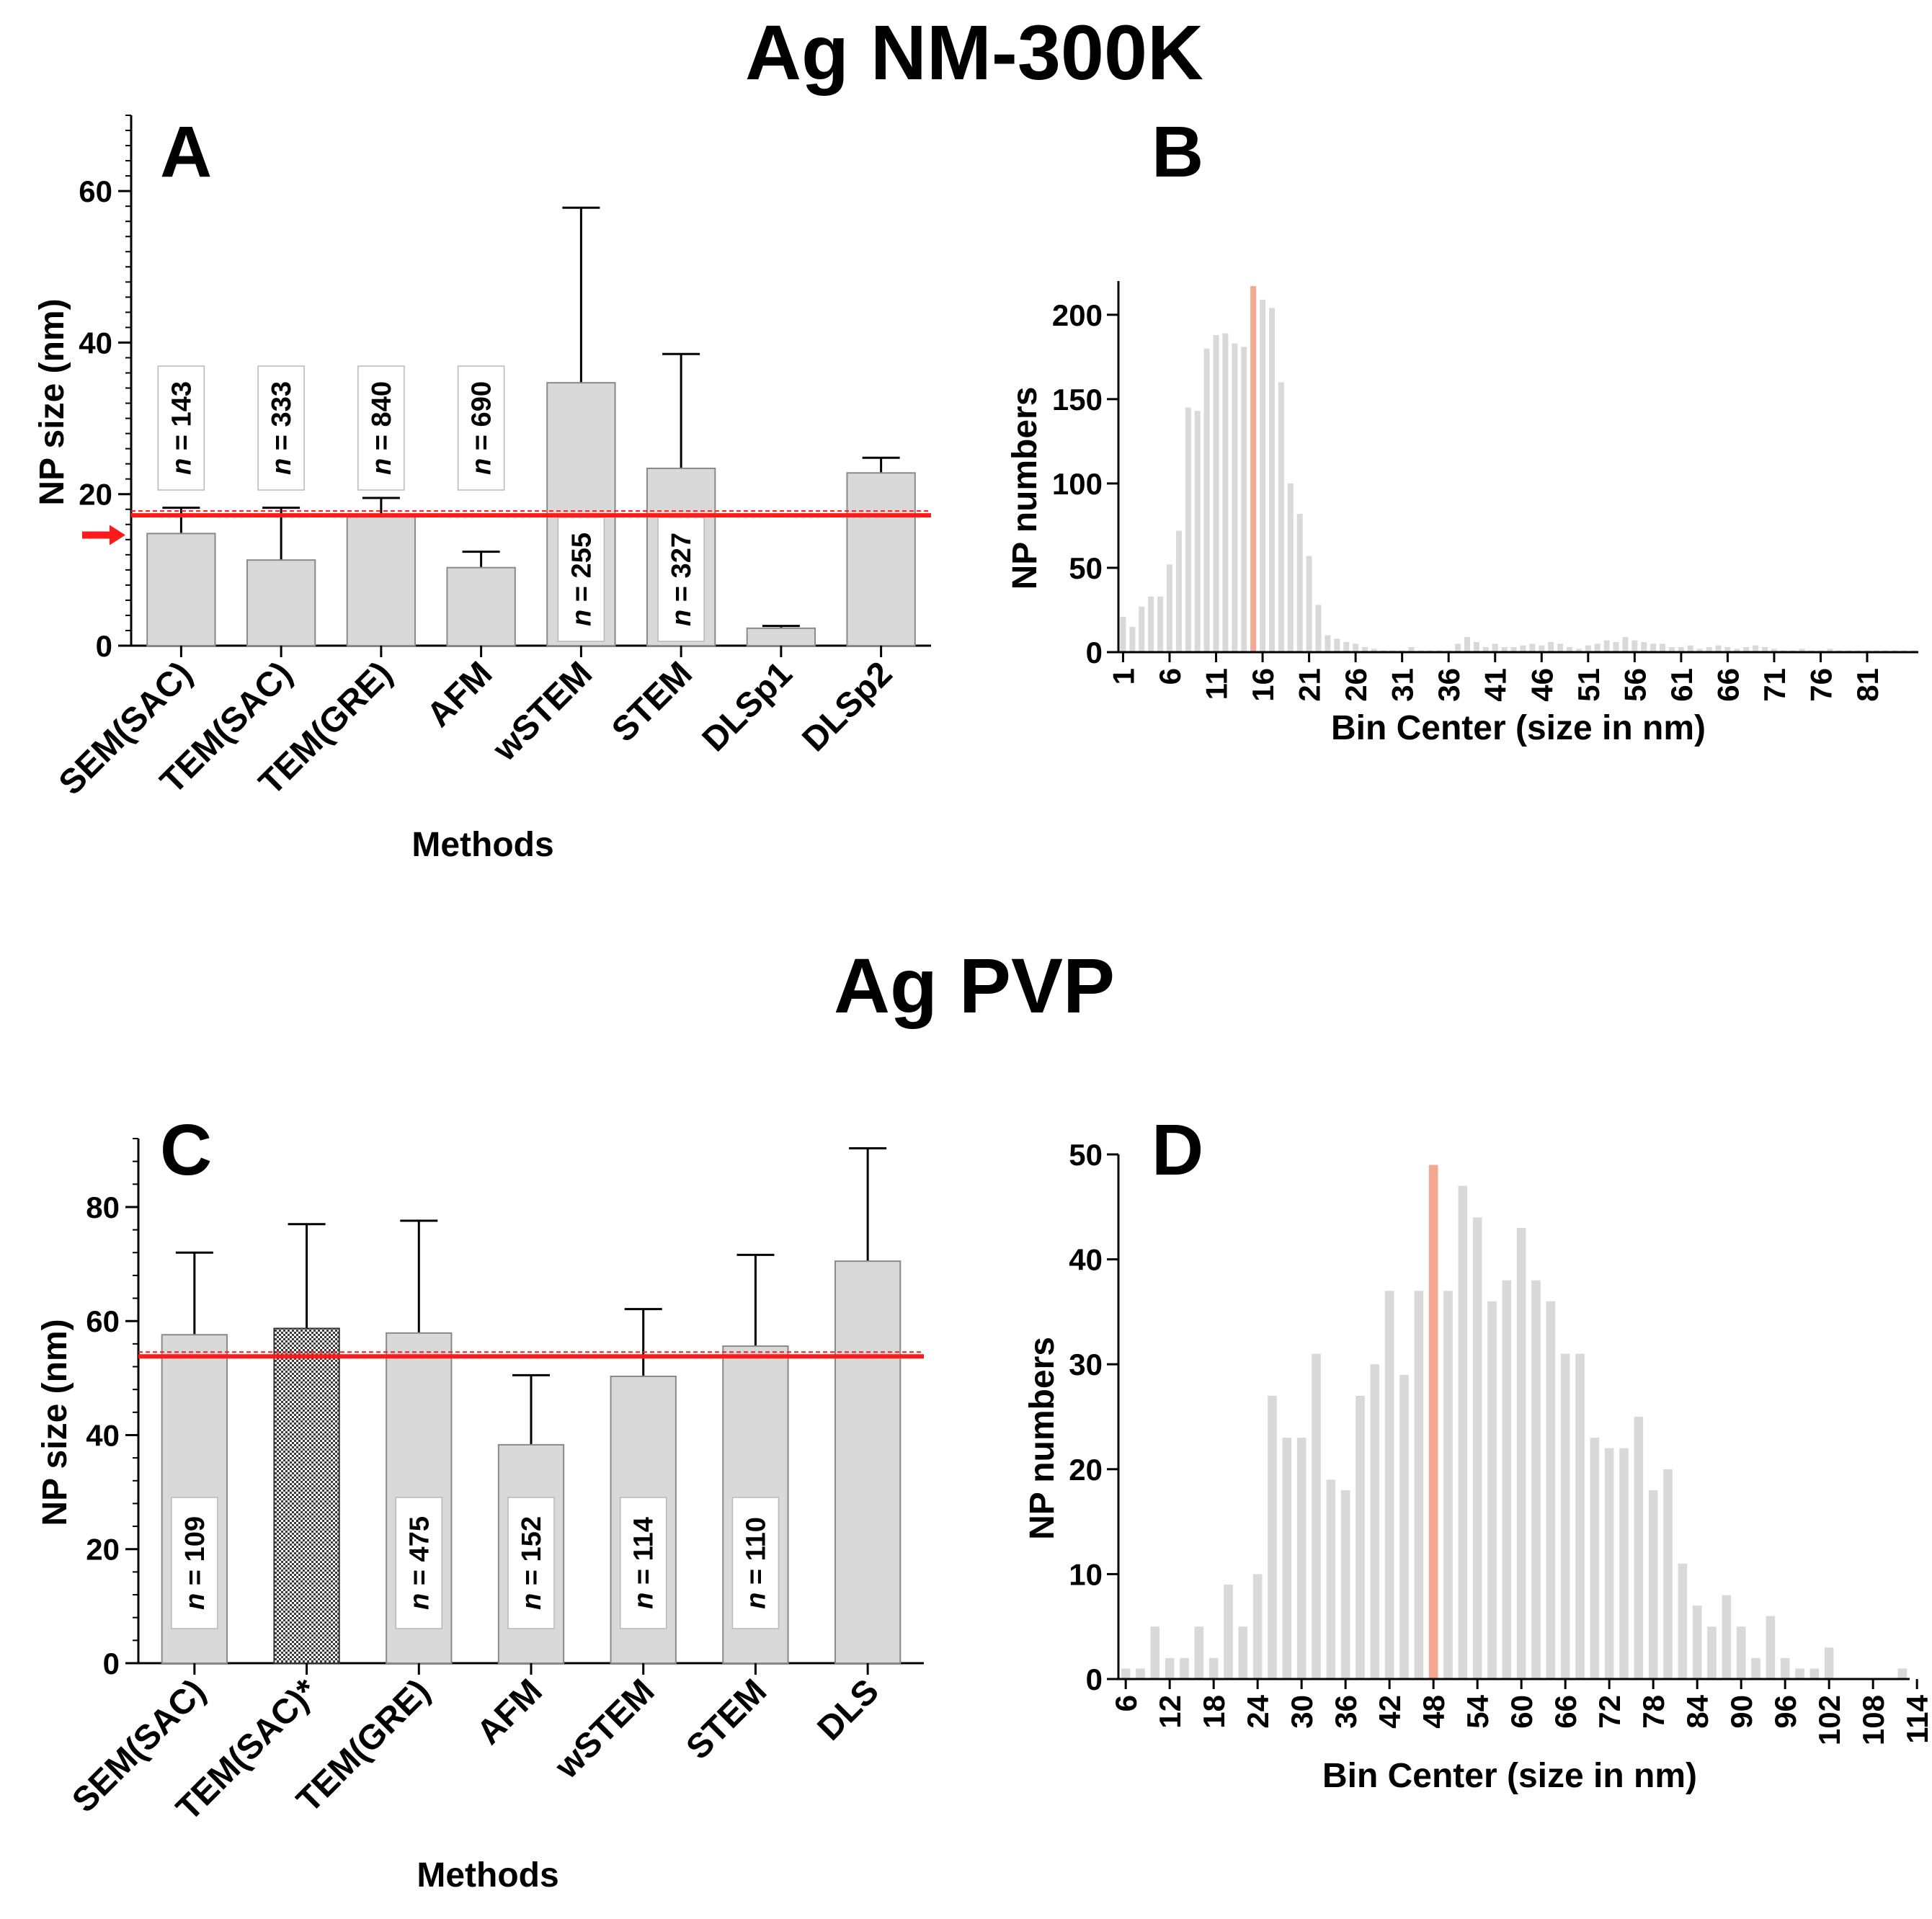 This screenshot has width=1932, height=1919. What do you see at coordinates (1177, 152) in the screenshot?
I see `panel-b-letter: B` at bounding box center [1177, 152].